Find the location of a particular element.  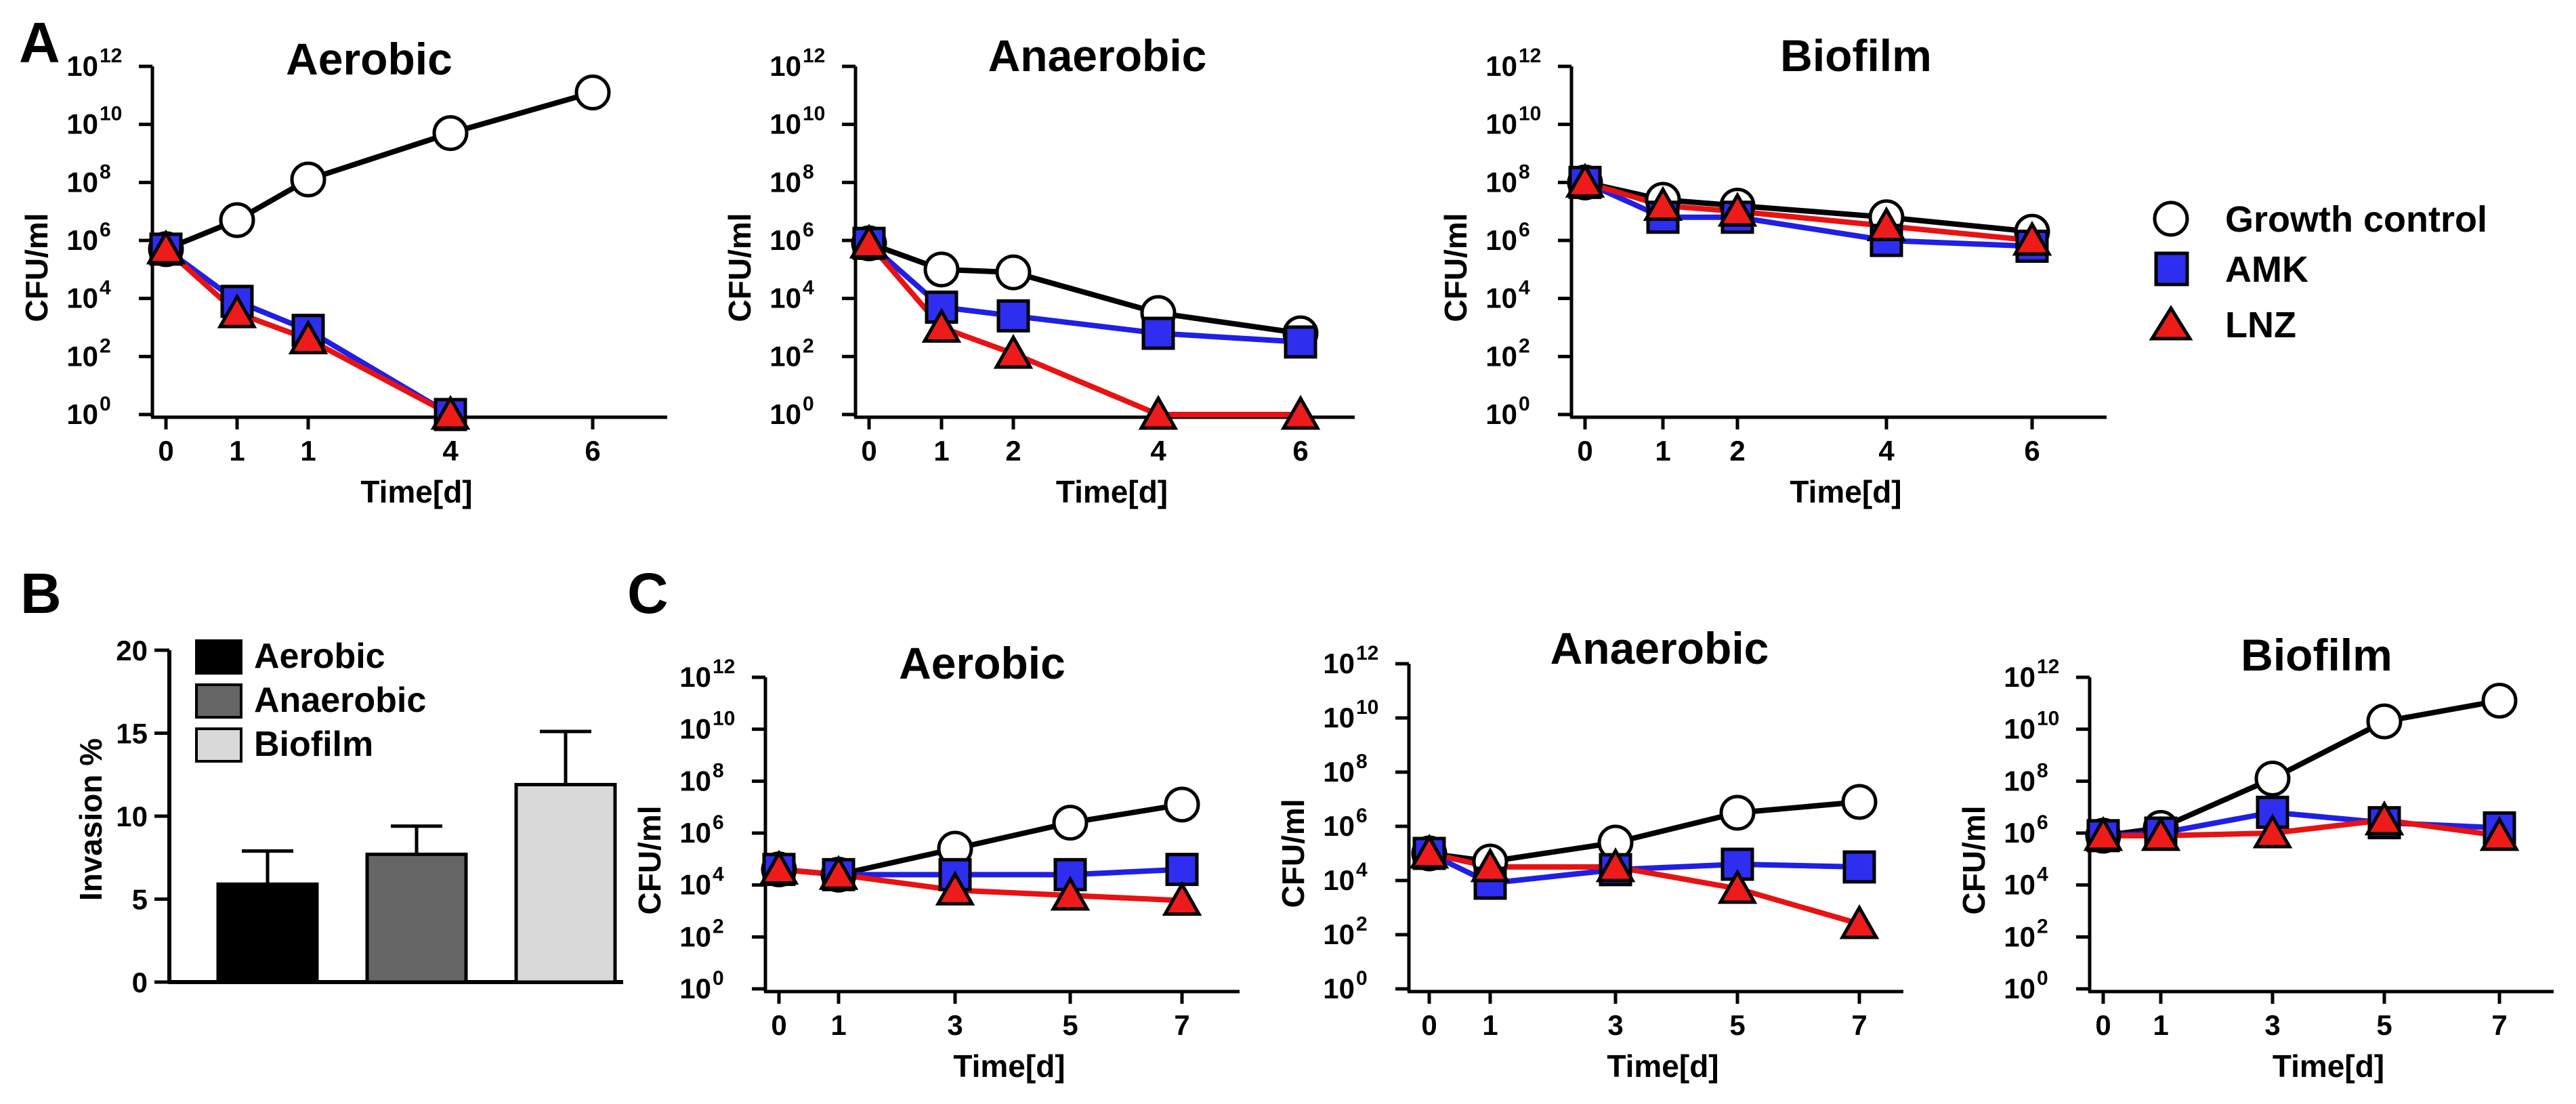

y-tick-label: 5 is located at coordinates (140, 900).